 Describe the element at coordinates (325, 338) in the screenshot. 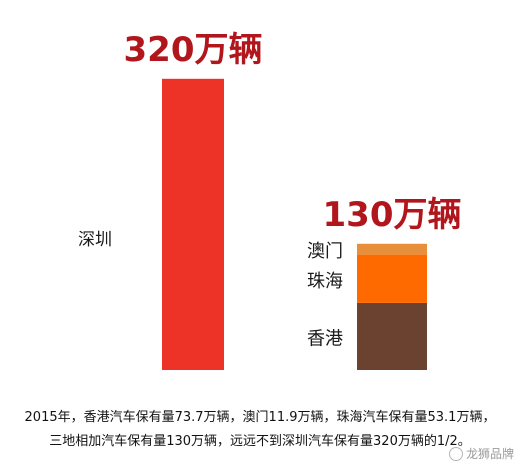

I see `category-label-1-0: 香港` at that location.